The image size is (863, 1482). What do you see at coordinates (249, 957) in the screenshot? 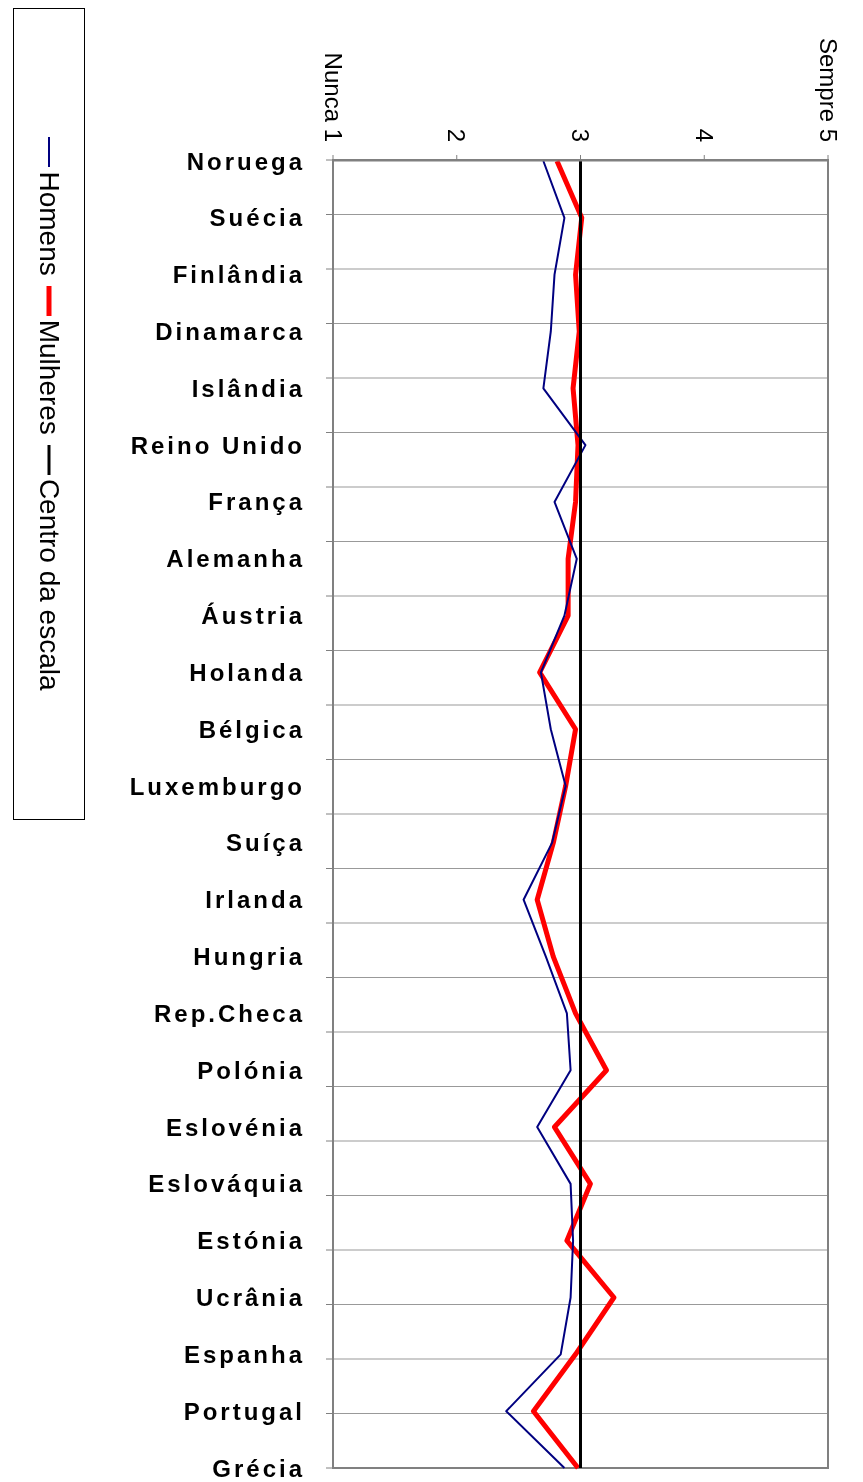
I see `y-tick-label: Hungria` at bounding box center [249, 957].